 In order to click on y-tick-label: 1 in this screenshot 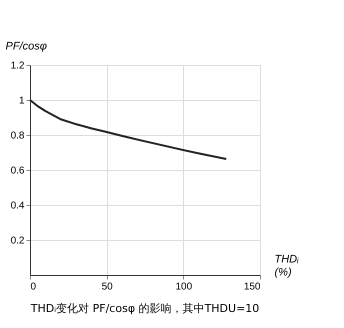, I will do `click(21, 101)`.